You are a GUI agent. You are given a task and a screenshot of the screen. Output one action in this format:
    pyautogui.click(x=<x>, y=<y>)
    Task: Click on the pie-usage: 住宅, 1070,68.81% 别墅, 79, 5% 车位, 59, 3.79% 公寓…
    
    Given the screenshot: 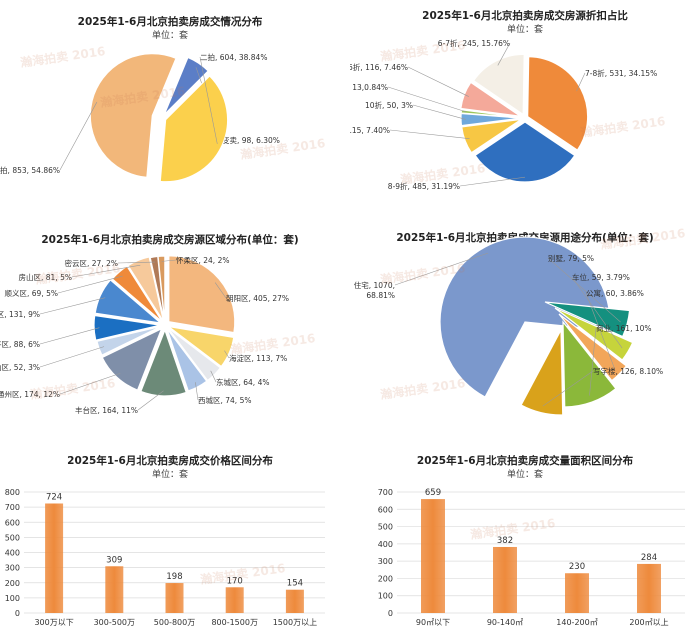 What is the action you would take?
    pyautogui.click(x=508, y=326)
    